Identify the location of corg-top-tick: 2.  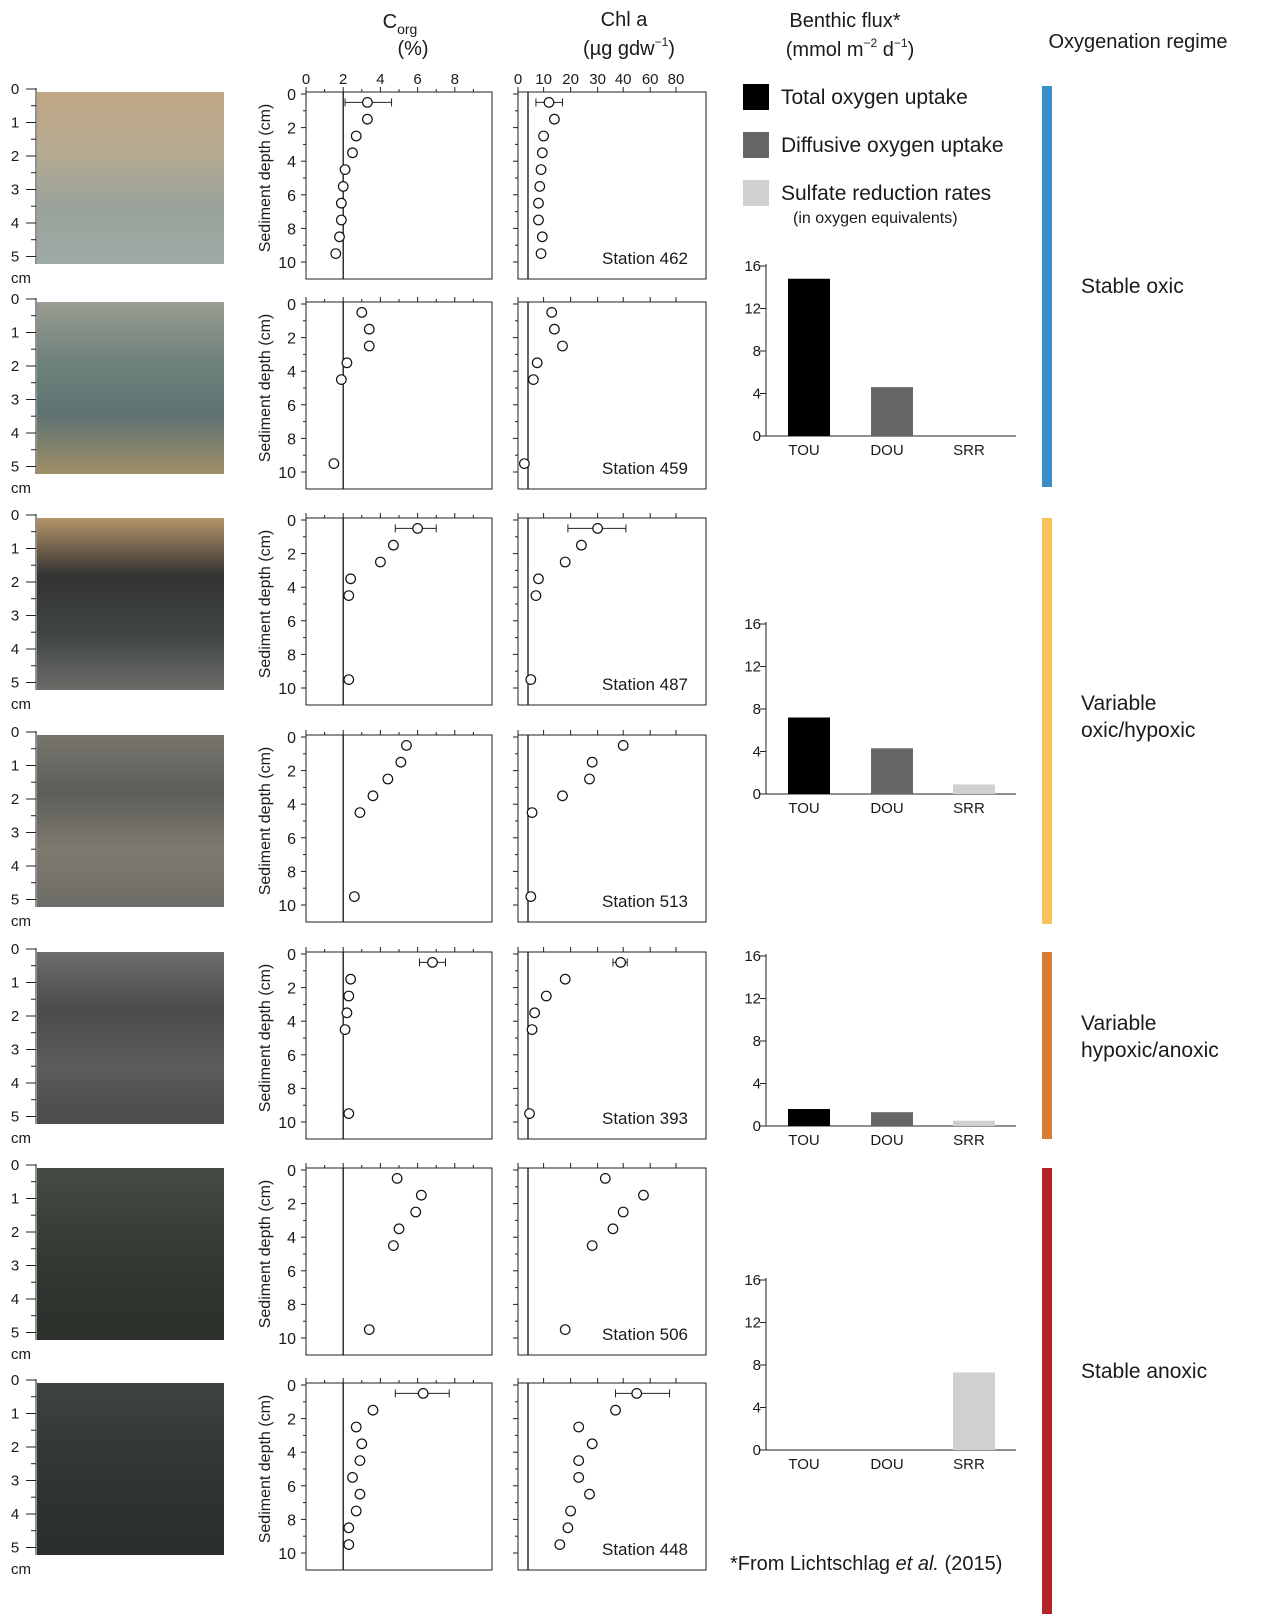
(343, 79).